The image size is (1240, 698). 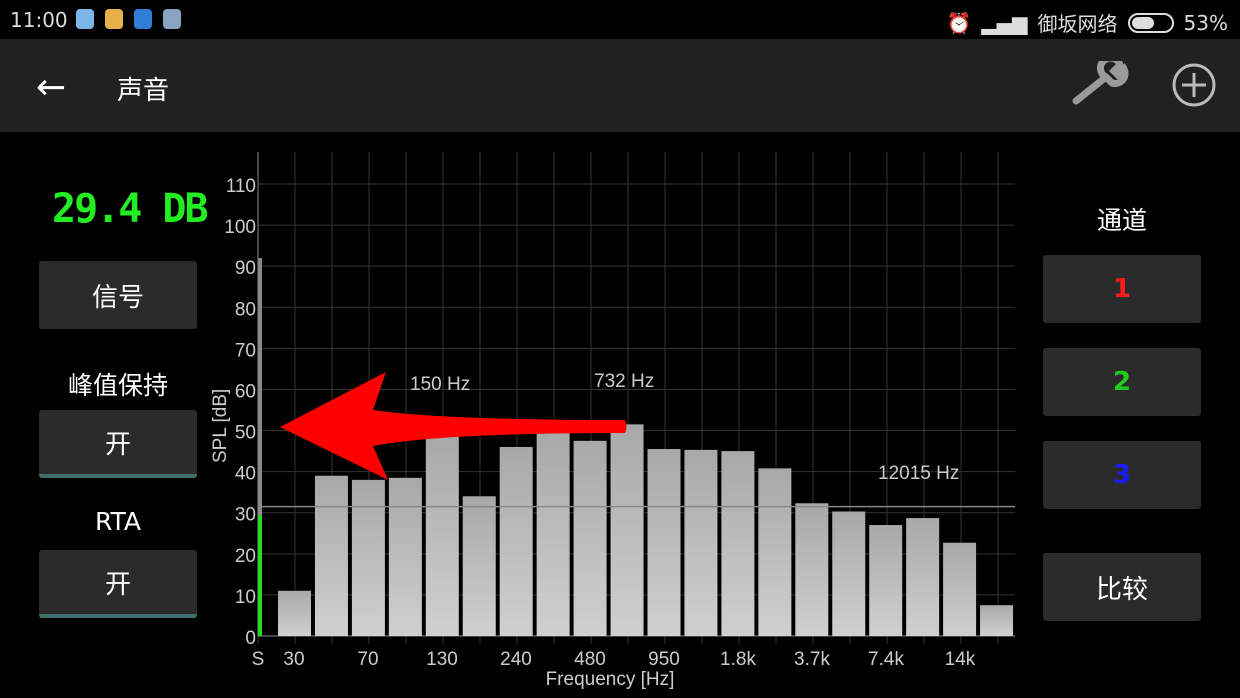 What do you see at coordinates (245, 556) in the screenshot?
I see `y-tick-label: 20` at bounding box center [245, 556].